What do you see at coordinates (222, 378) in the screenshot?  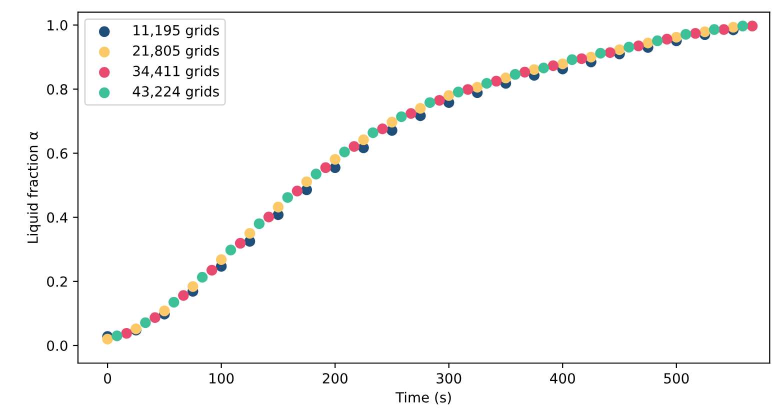 I see `x-tick-label: 100` at bounding box center [222, 378].